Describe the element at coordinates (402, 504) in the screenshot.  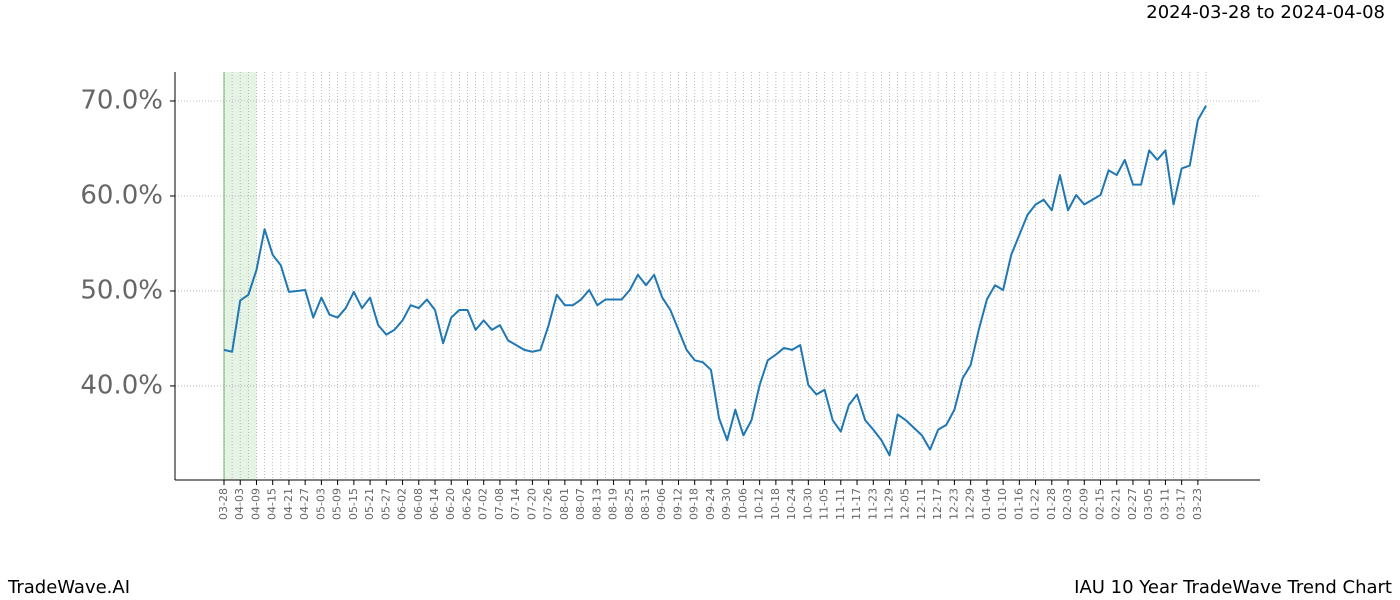
I see `x-tick-label: 06-02` at that location.